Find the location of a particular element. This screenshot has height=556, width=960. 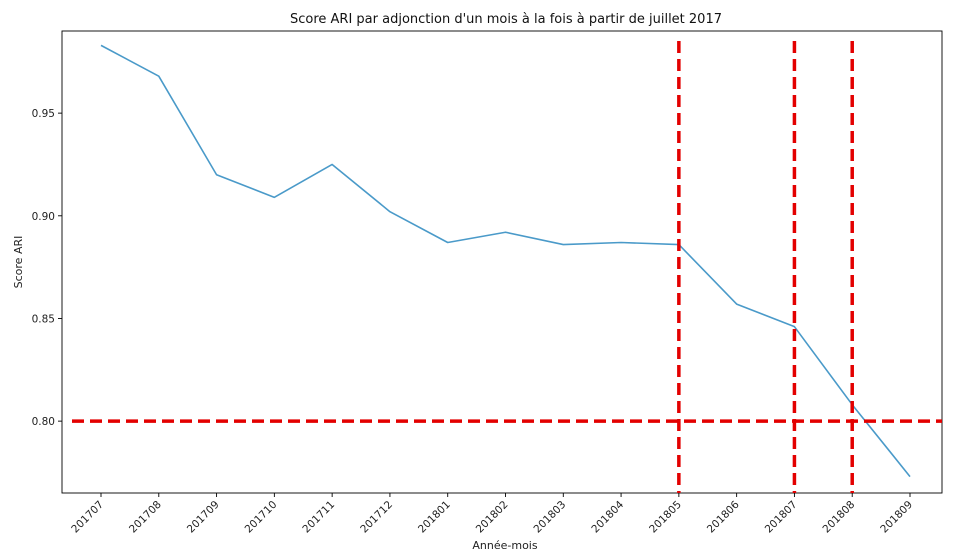

x-tick-label: 201710 is located at coordinates (261, 517).